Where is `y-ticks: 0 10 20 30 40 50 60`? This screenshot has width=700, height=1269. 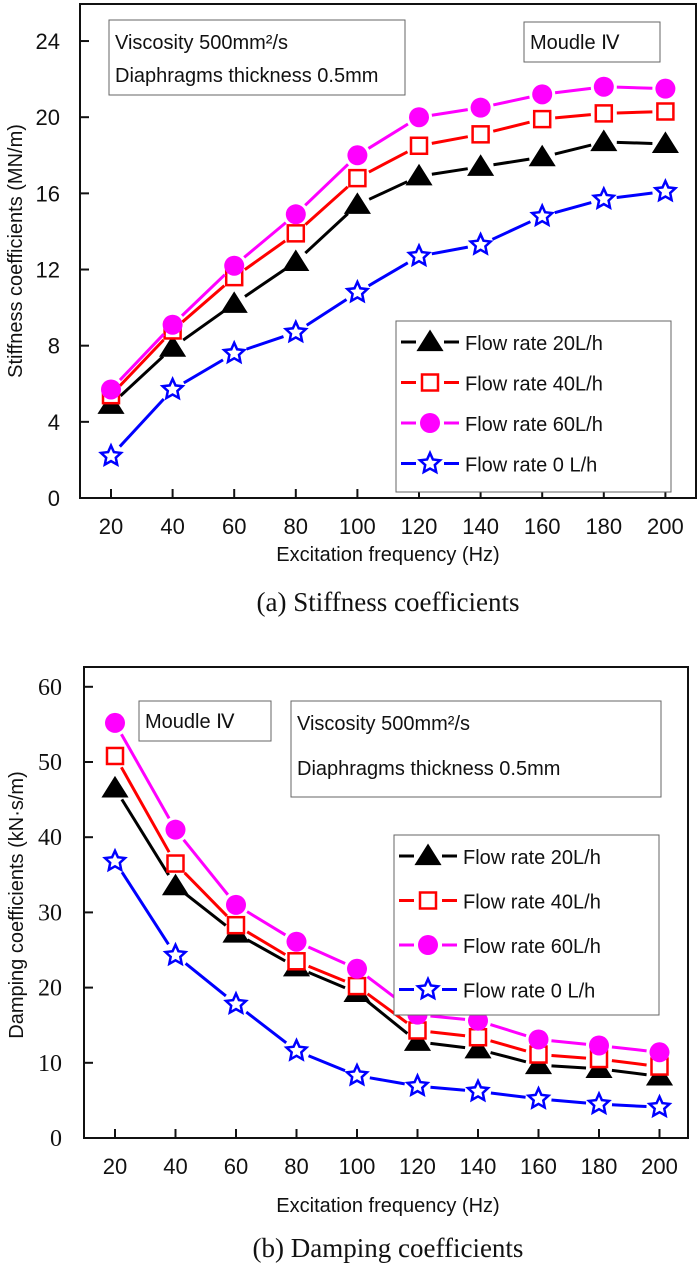
y-ticks: 0 10 20 30 40 50 60 is located at coordinates (65, 913).